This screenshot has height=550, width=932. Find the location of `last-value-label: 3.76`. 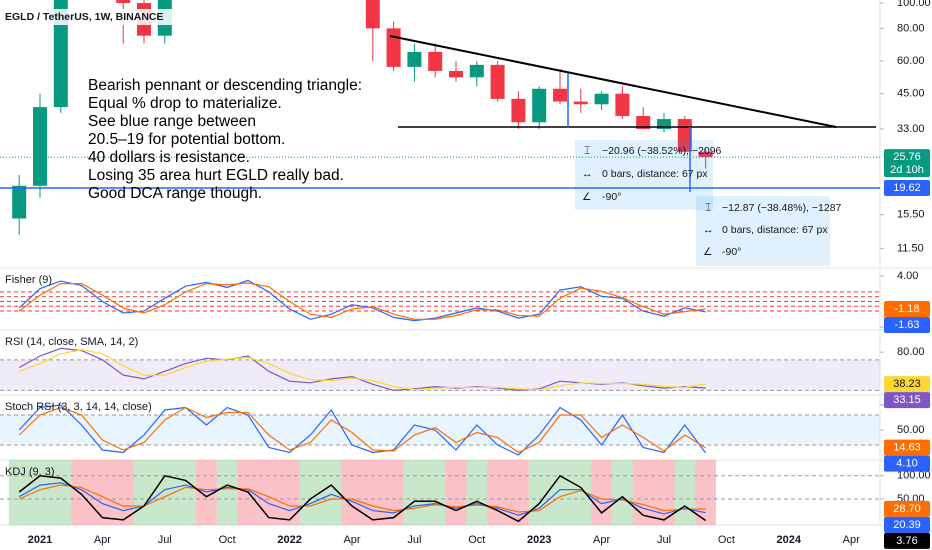

last-value-label: 3.76 is located at coordinates (906, 541).